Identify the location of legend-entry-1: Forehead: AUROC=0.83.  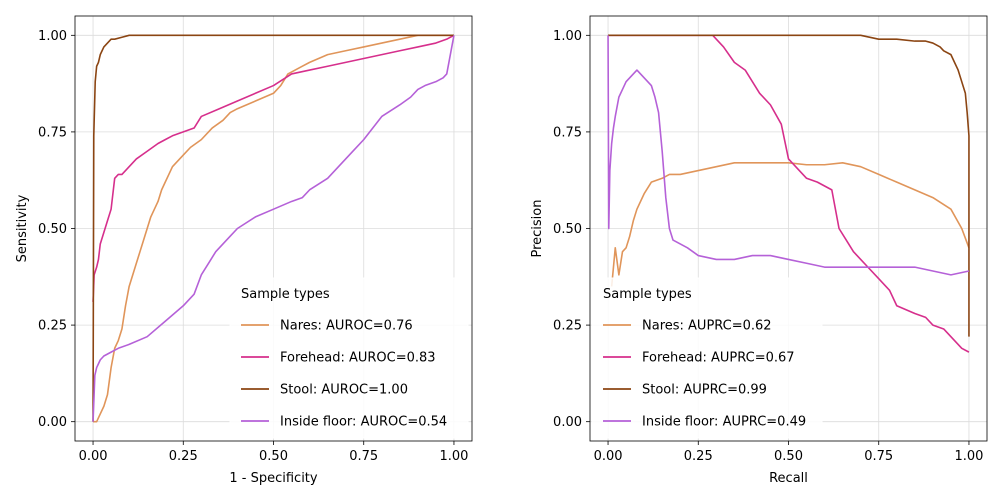
(358, 358).